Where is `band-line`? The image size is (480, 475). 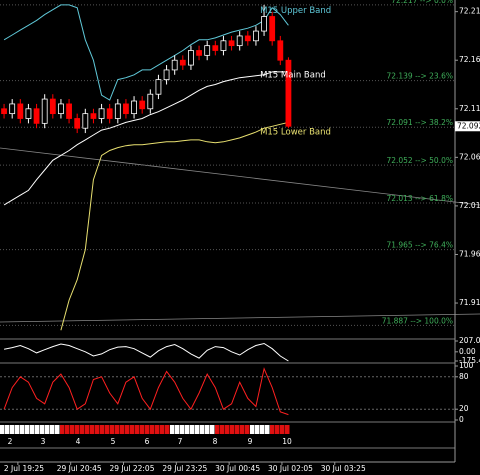
band-line is located at coordinates (146, 52).